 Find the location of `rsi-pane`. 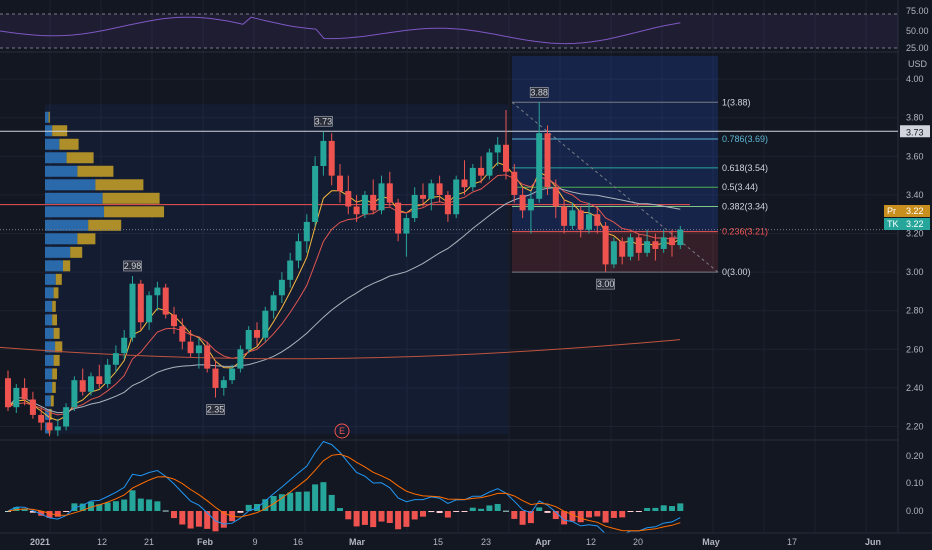

rsi-pane is located at coordinates (449, 31).